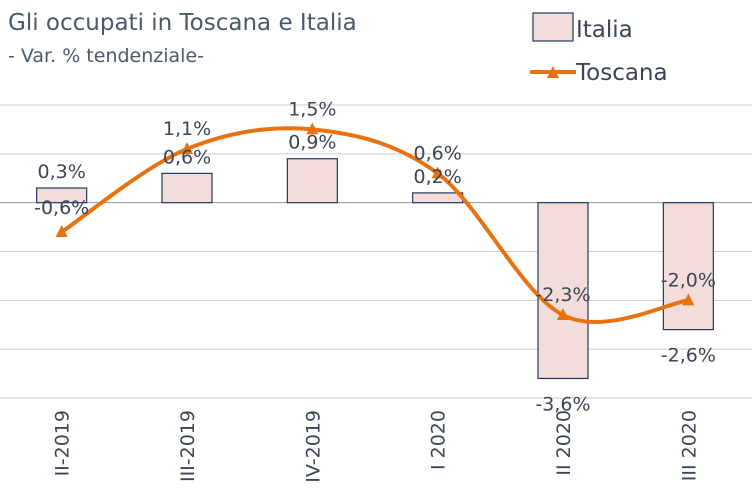 This screenshot has height=504, width=752. What do you see at coordinates (62, 172) in the screenshot?
I see `data-label-italia: 0,3%` at bounding box center [62, 172].